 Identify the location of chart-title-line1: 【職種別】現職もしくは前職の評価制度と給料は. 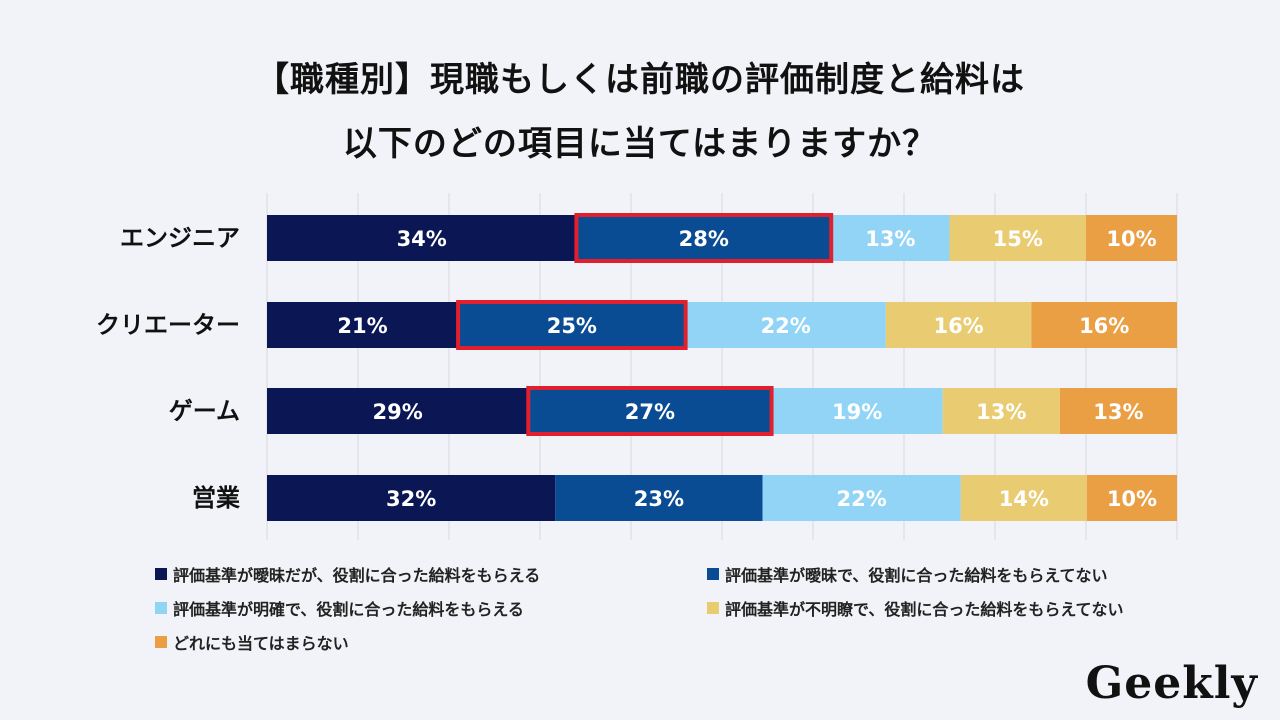
(640, 80).